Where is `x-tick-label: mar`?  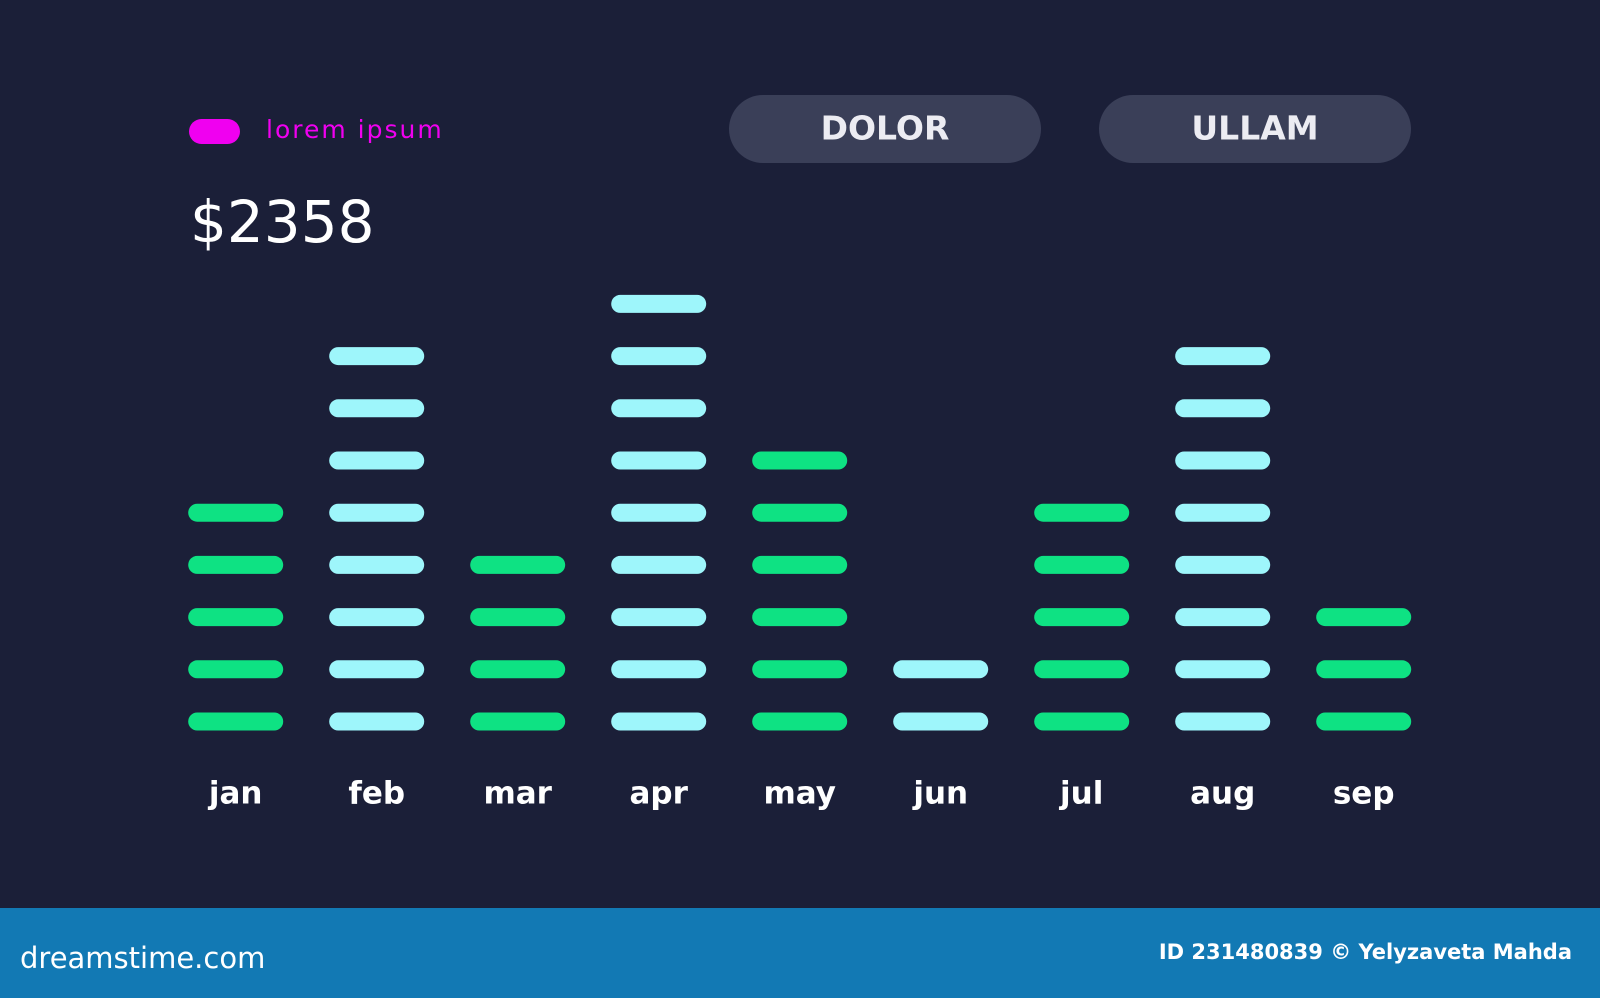
x-tick-label: mar is located at coordinates (517, 794).